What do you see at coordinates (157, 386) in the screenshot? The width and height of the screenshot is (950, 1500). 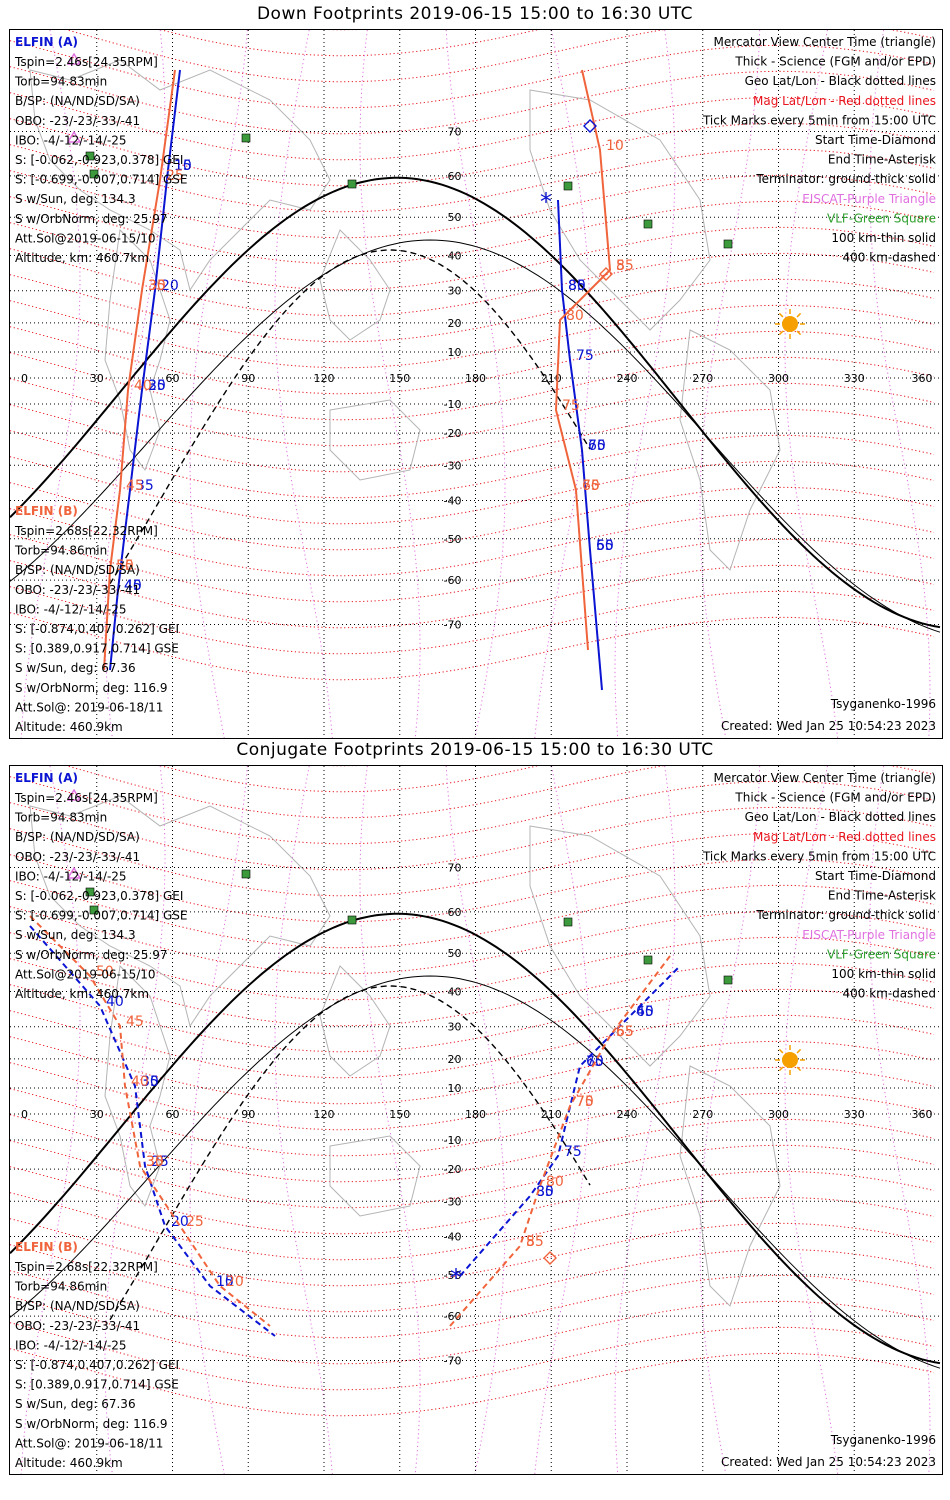 I see `elfin-a-track-west-label: 30` at bounding box center [157, 386].